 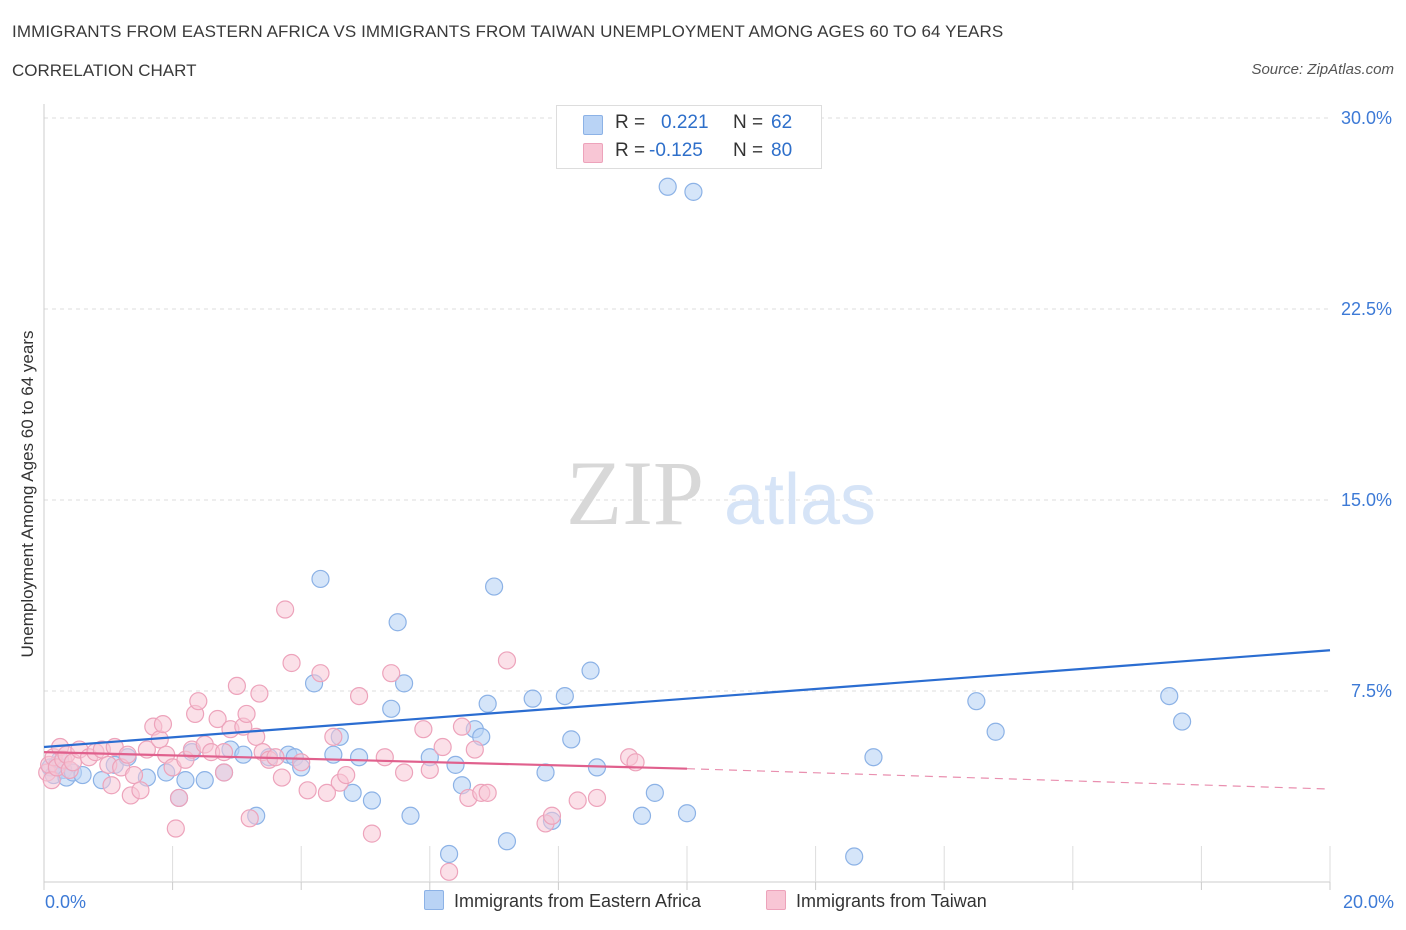 I want to click on bottom-legend-swatch-pink, so click(x=776, y=900).